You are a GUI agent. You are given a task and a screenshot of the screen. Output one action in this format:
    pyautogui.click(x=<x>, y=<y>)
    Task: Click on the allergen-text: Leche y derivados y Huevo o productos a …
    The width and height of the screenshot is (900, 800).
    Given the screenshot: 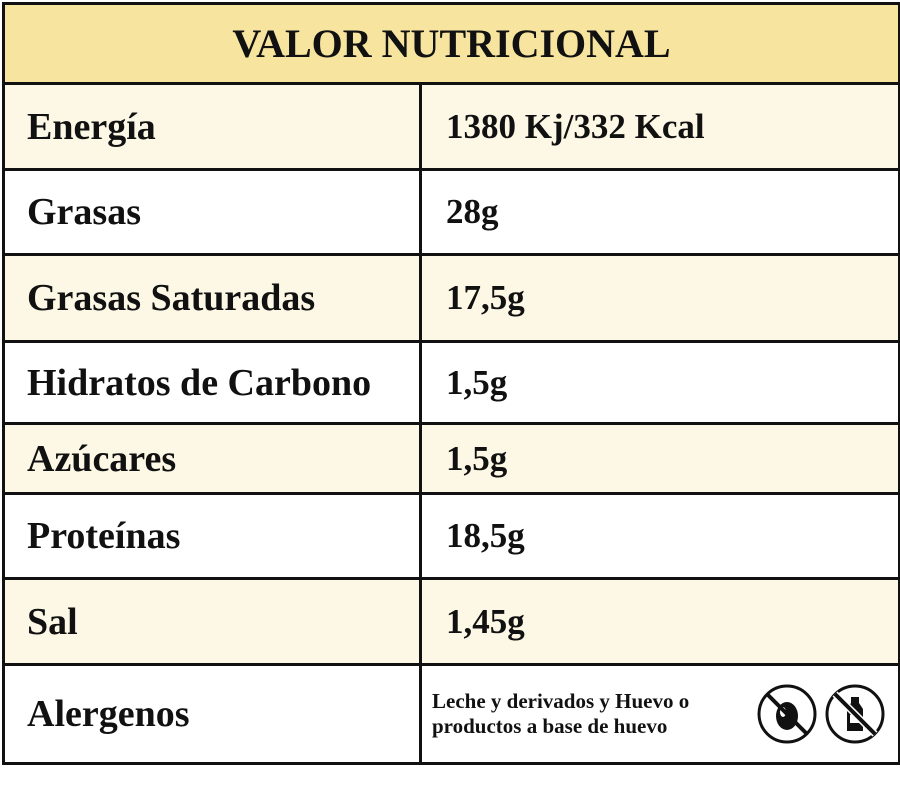 What is the action you would take?
    pyautogui.click(x=561, y=713)
    